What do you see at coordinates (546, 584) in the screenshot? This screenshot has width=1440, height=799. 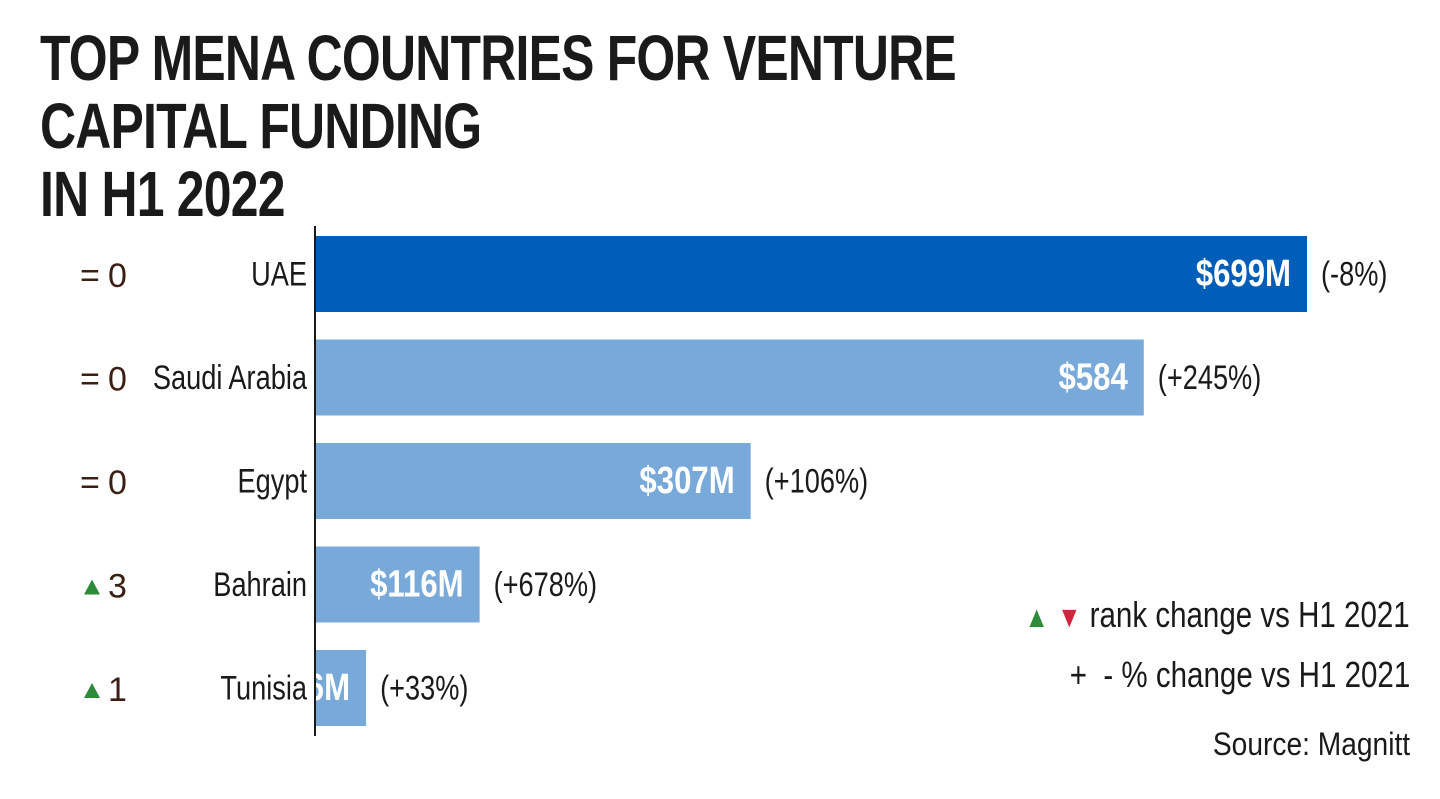 I see `pct-change-label: (+678%)` at bounding box center [546, 584].